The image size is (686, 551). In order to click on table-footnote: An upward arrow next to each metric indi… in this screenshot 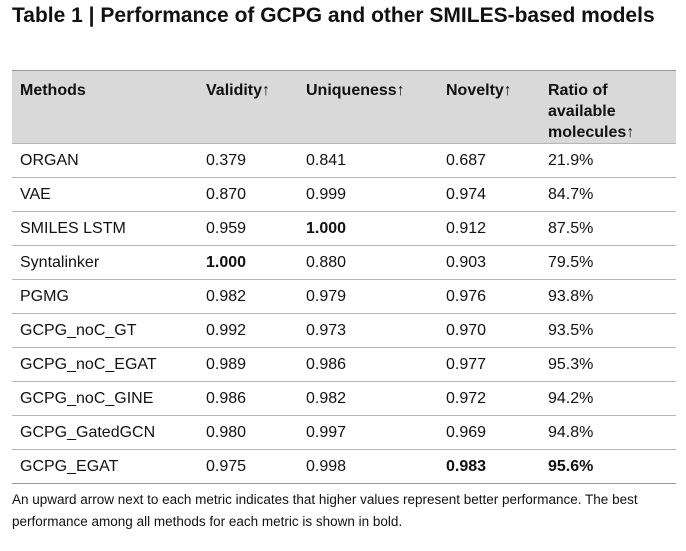, I will do `click(325, 510)`.